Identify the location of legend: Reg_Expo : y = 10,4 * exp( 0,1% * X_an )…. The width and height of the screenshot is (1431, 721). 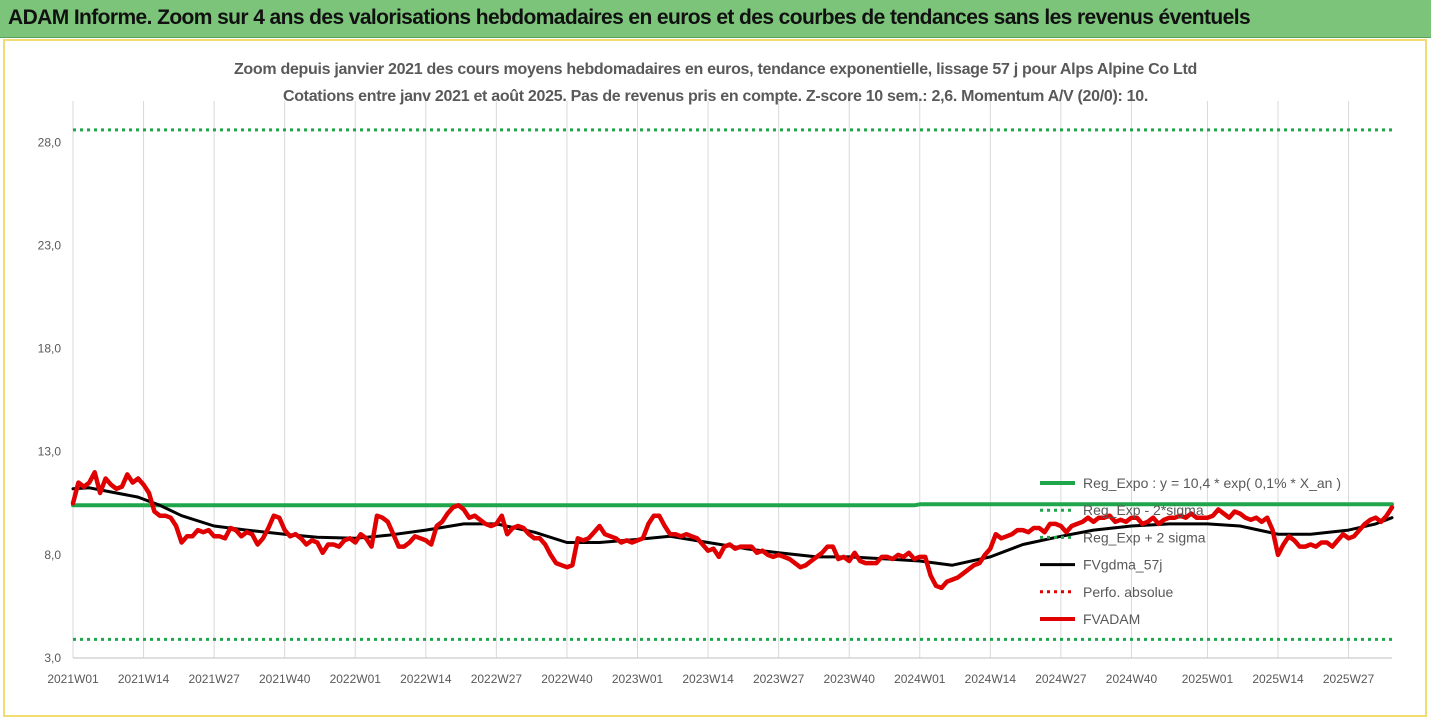
(1190, 551).